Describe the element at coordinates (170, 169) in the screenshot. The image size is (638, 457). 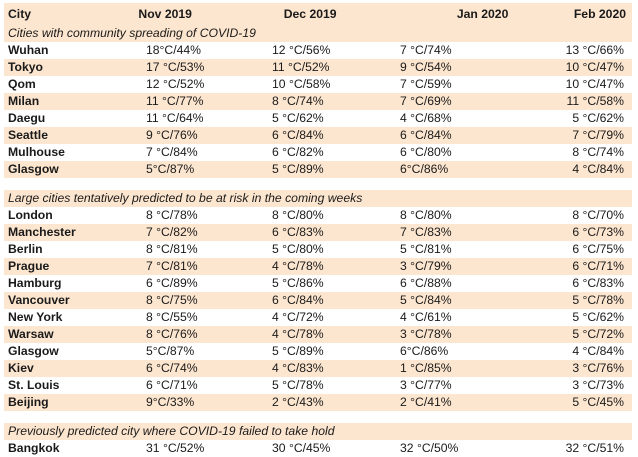
I see `climate-value: 5°C/87%` at that location.